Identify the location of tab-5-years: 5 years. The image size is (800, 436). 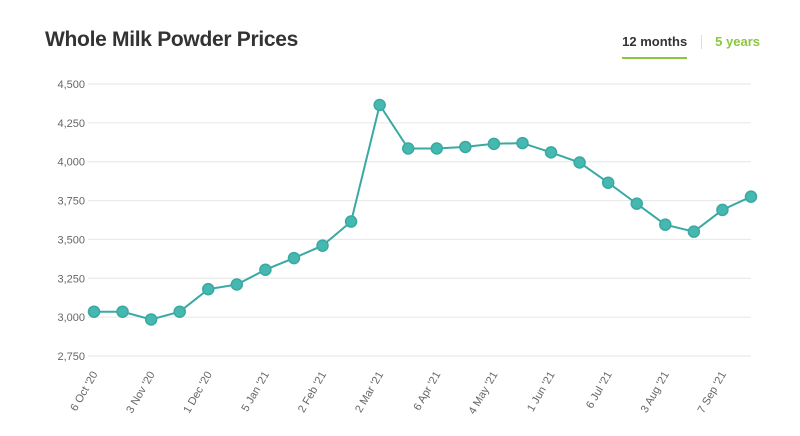
(737, 41).